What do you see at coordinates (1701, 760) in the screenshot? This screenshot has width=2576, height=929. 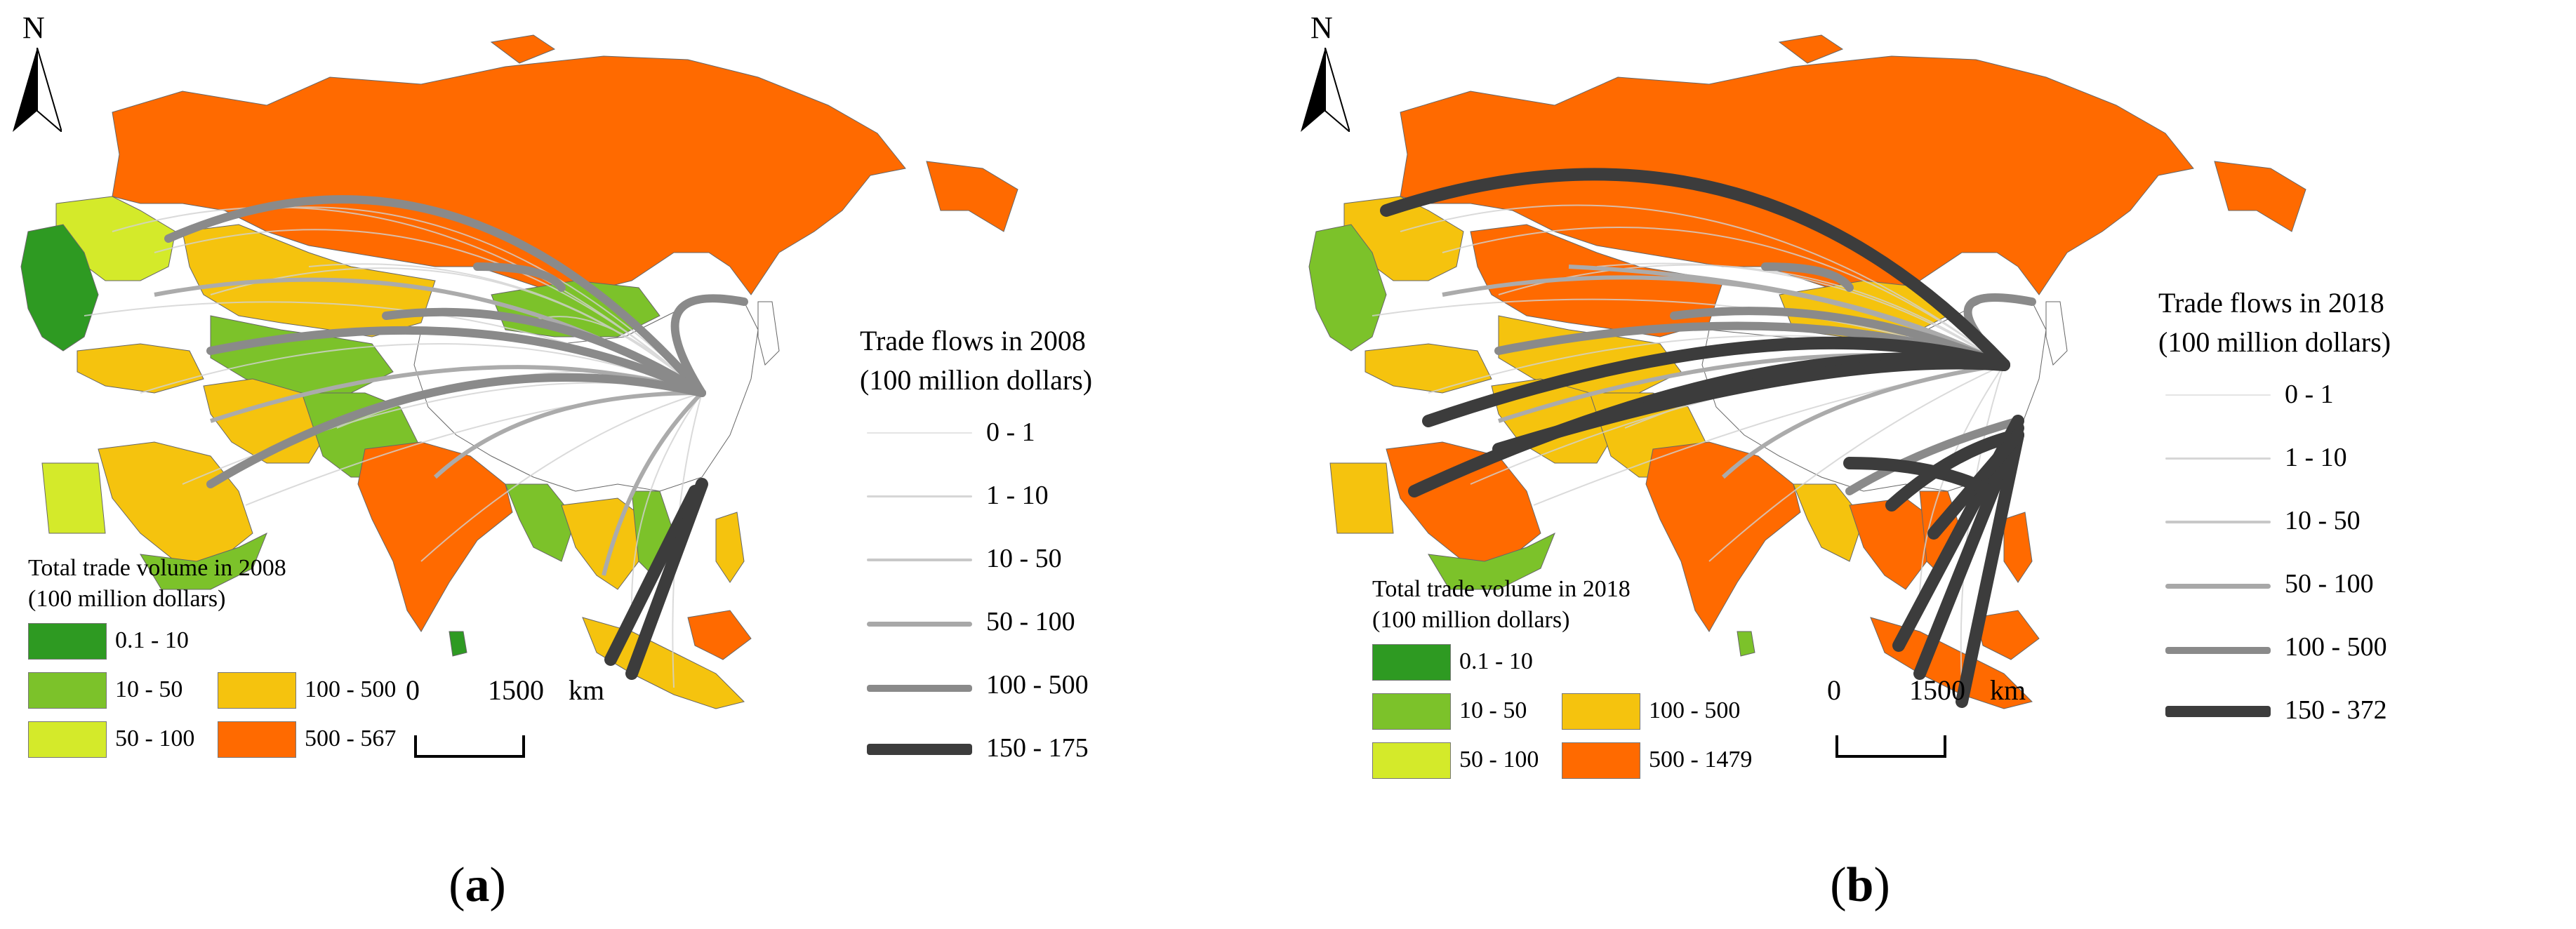 I see `volume-legend-label: 500 - 1479` at bounding box center [1701, 760].